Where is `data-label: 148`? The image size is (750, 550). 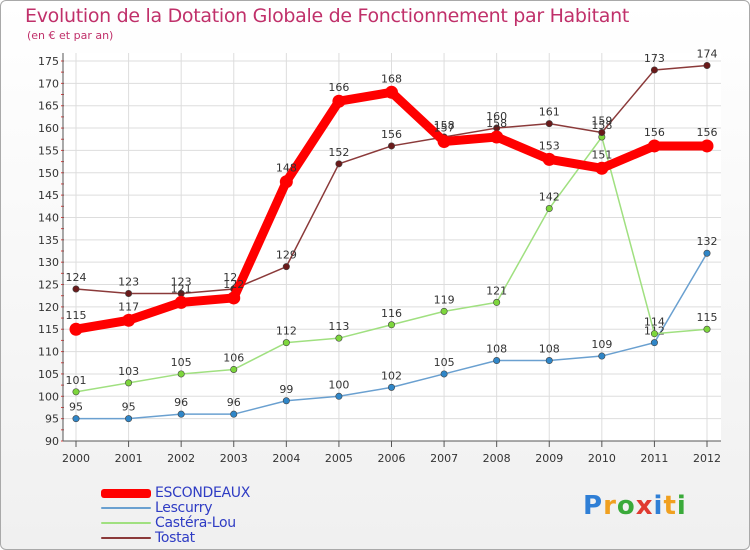 data-label: 148 is located at coordinates (286, 168).